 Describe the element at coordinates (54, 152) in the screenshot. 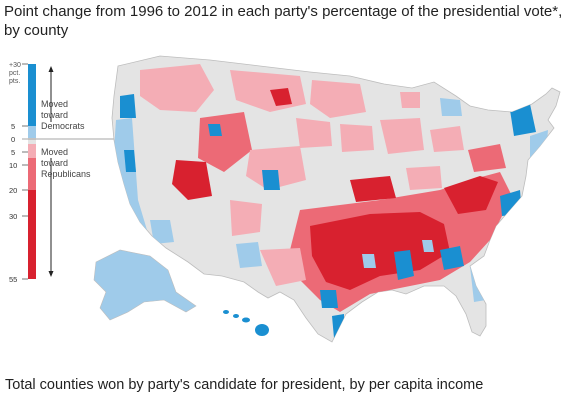

I see `legend-rep-label-1: Moved` at that location.